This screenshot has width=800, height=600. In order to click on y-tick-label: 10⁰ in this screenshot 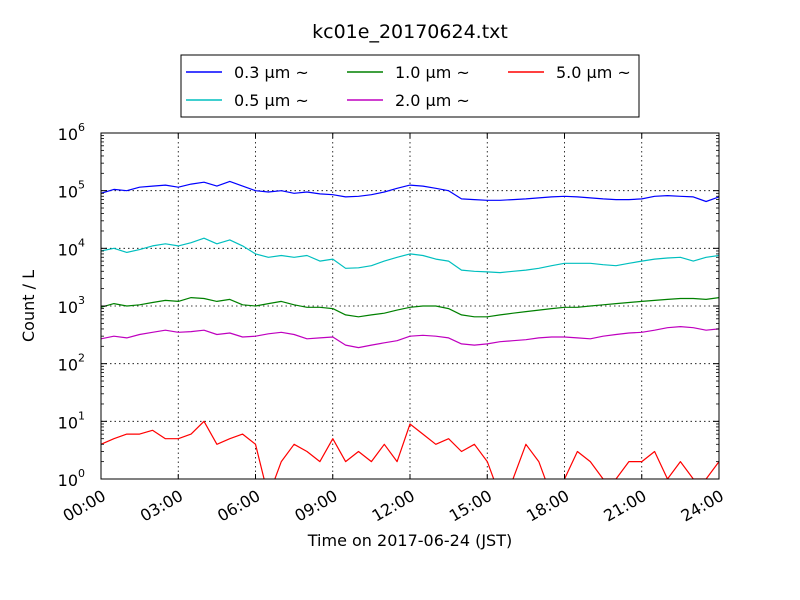, I will do `click(71, 478)`.